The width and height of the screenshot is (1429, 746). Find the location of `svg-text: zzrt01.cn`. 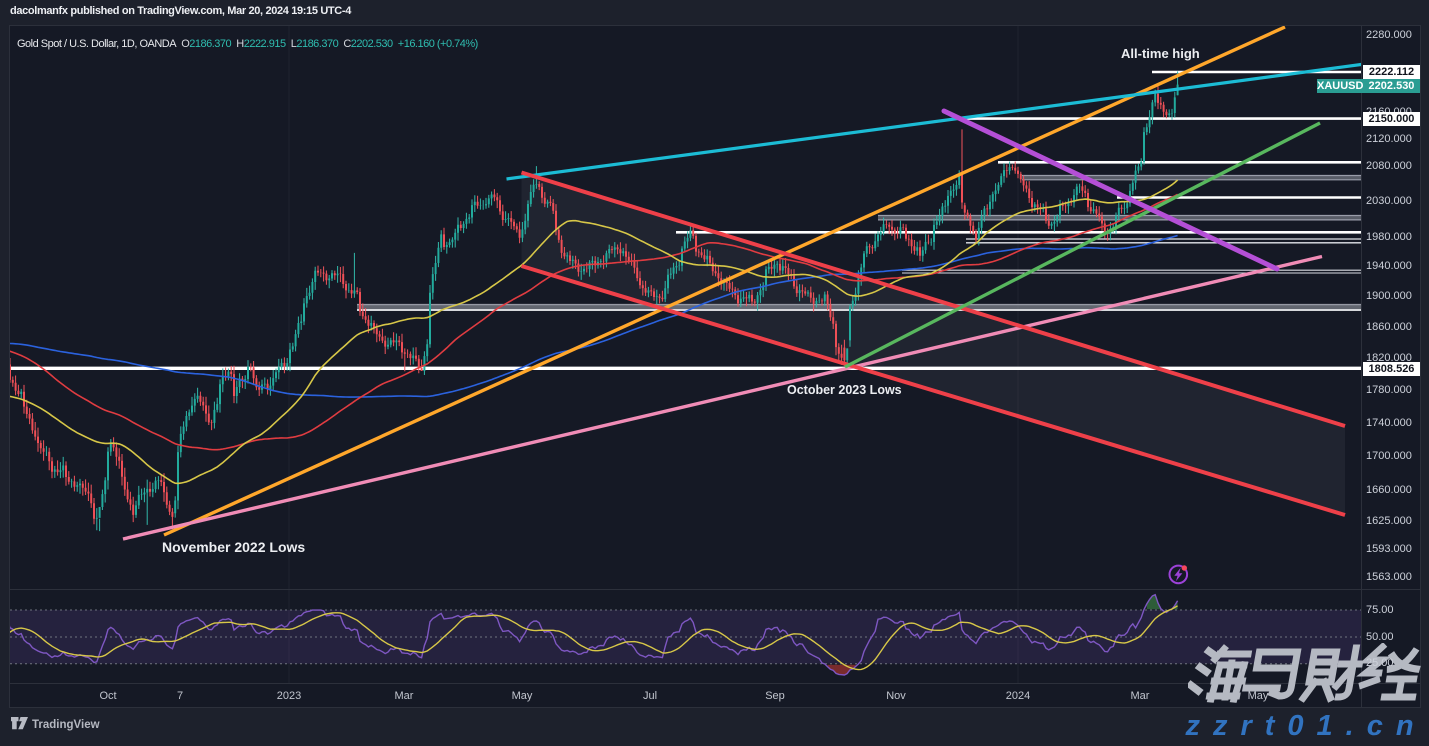

svg-text: zzrt01.cn is located at coordinates (1305, 726).